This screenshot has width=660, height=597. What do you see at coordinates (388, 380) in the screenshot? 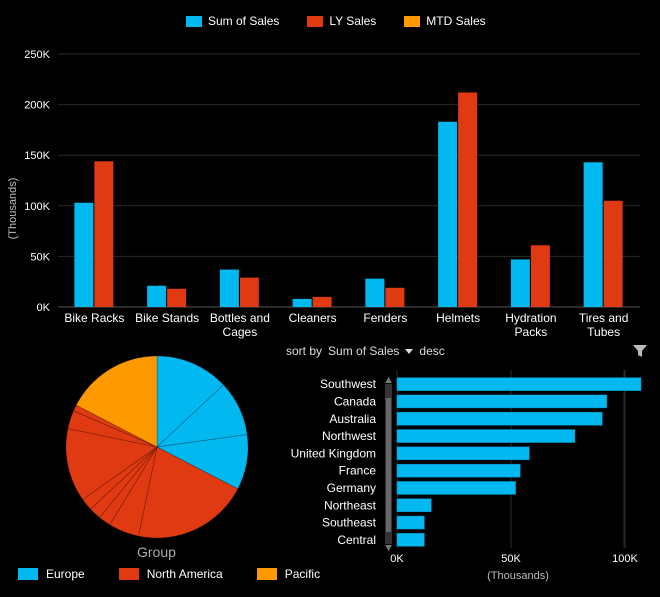
I see `scroll-up-icon` at bounding box center [388, 380].